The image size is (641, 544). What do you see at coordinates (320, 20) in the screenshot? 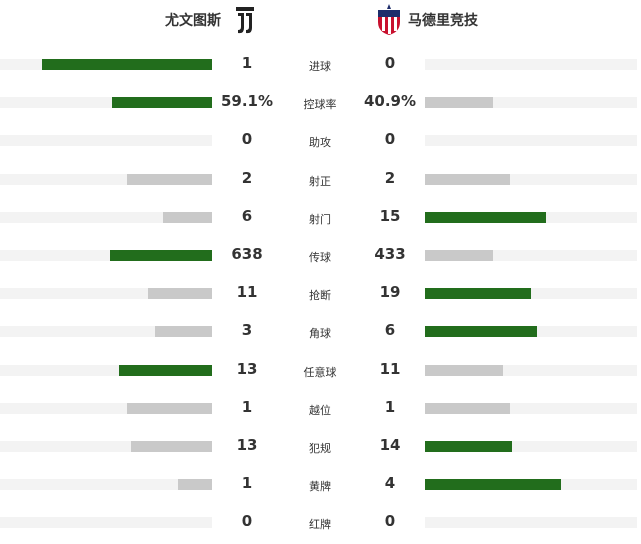
I see `match-header: 尤文图斯 马德里竞技` at bounding box center [320, 20].